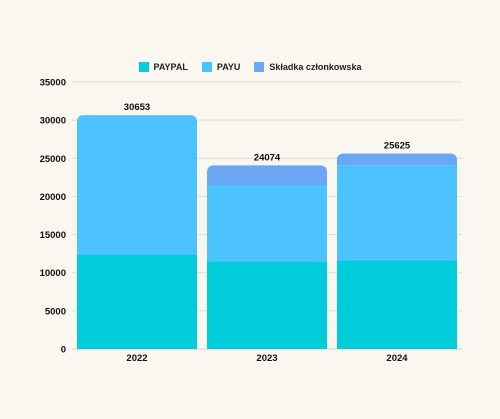  I want to click on y-tick-label: 10000, so click(53, 273).